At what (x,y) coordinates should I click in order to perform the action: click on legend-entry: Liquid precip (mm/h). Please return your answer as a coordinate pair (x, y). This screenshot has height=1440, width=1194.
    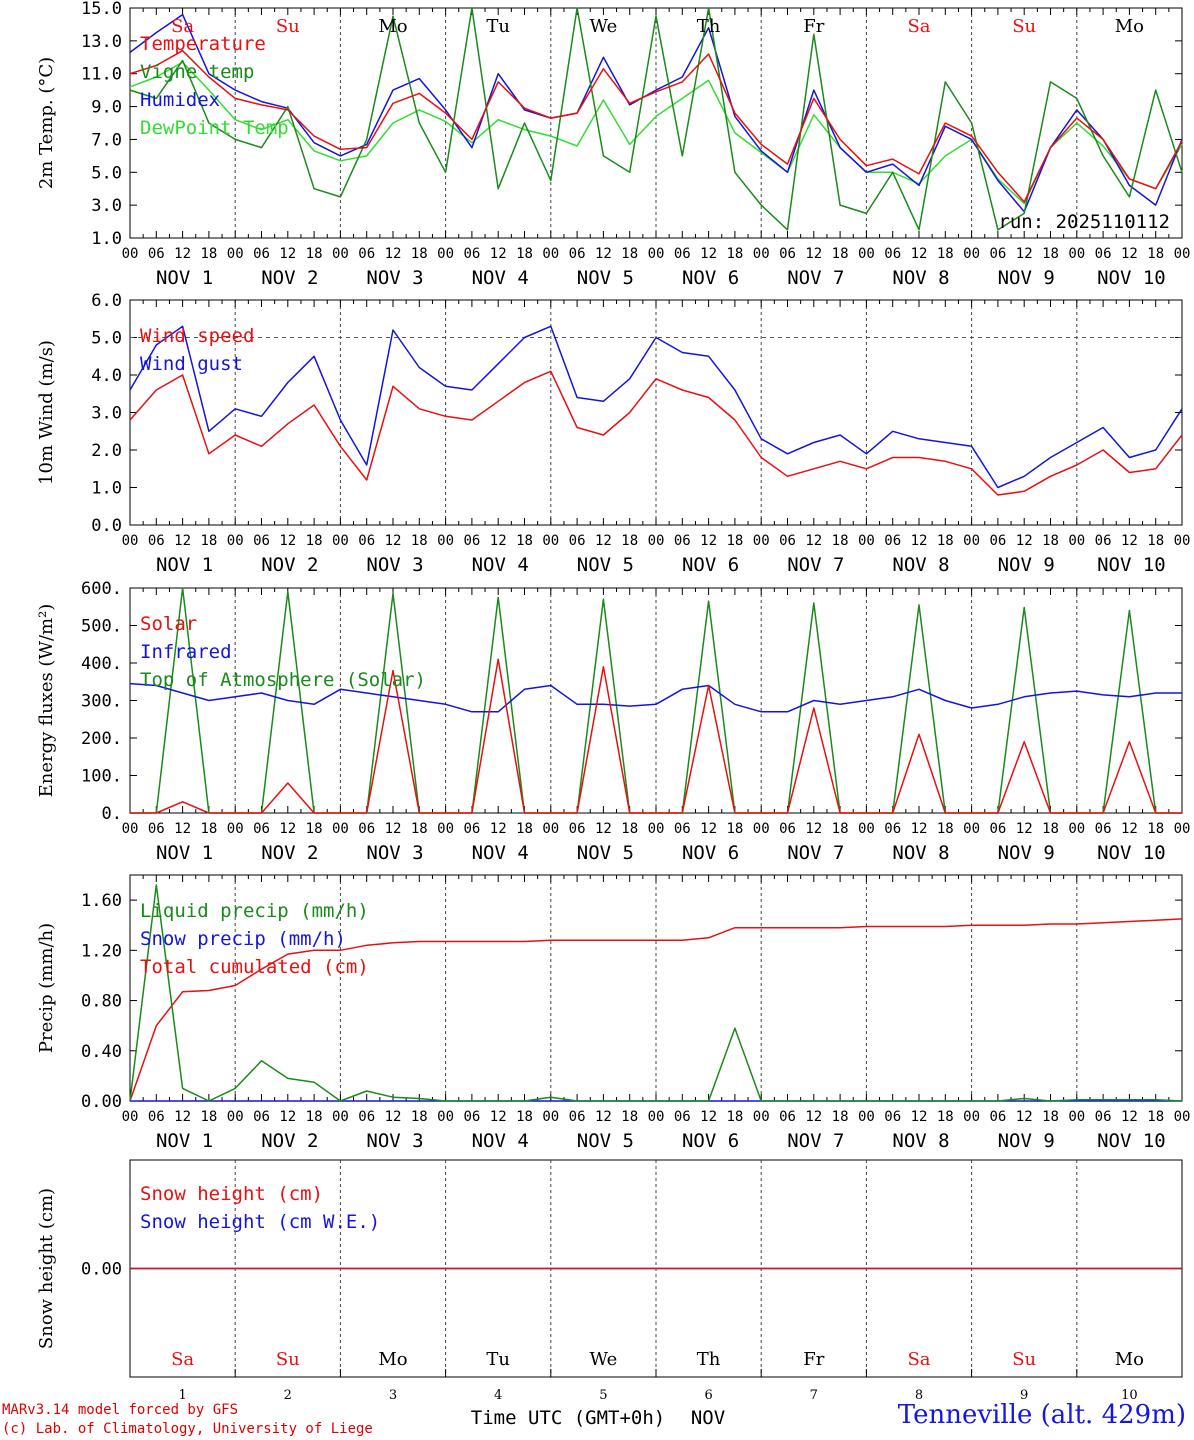
    Looking at the image, I should click on (254, 911).